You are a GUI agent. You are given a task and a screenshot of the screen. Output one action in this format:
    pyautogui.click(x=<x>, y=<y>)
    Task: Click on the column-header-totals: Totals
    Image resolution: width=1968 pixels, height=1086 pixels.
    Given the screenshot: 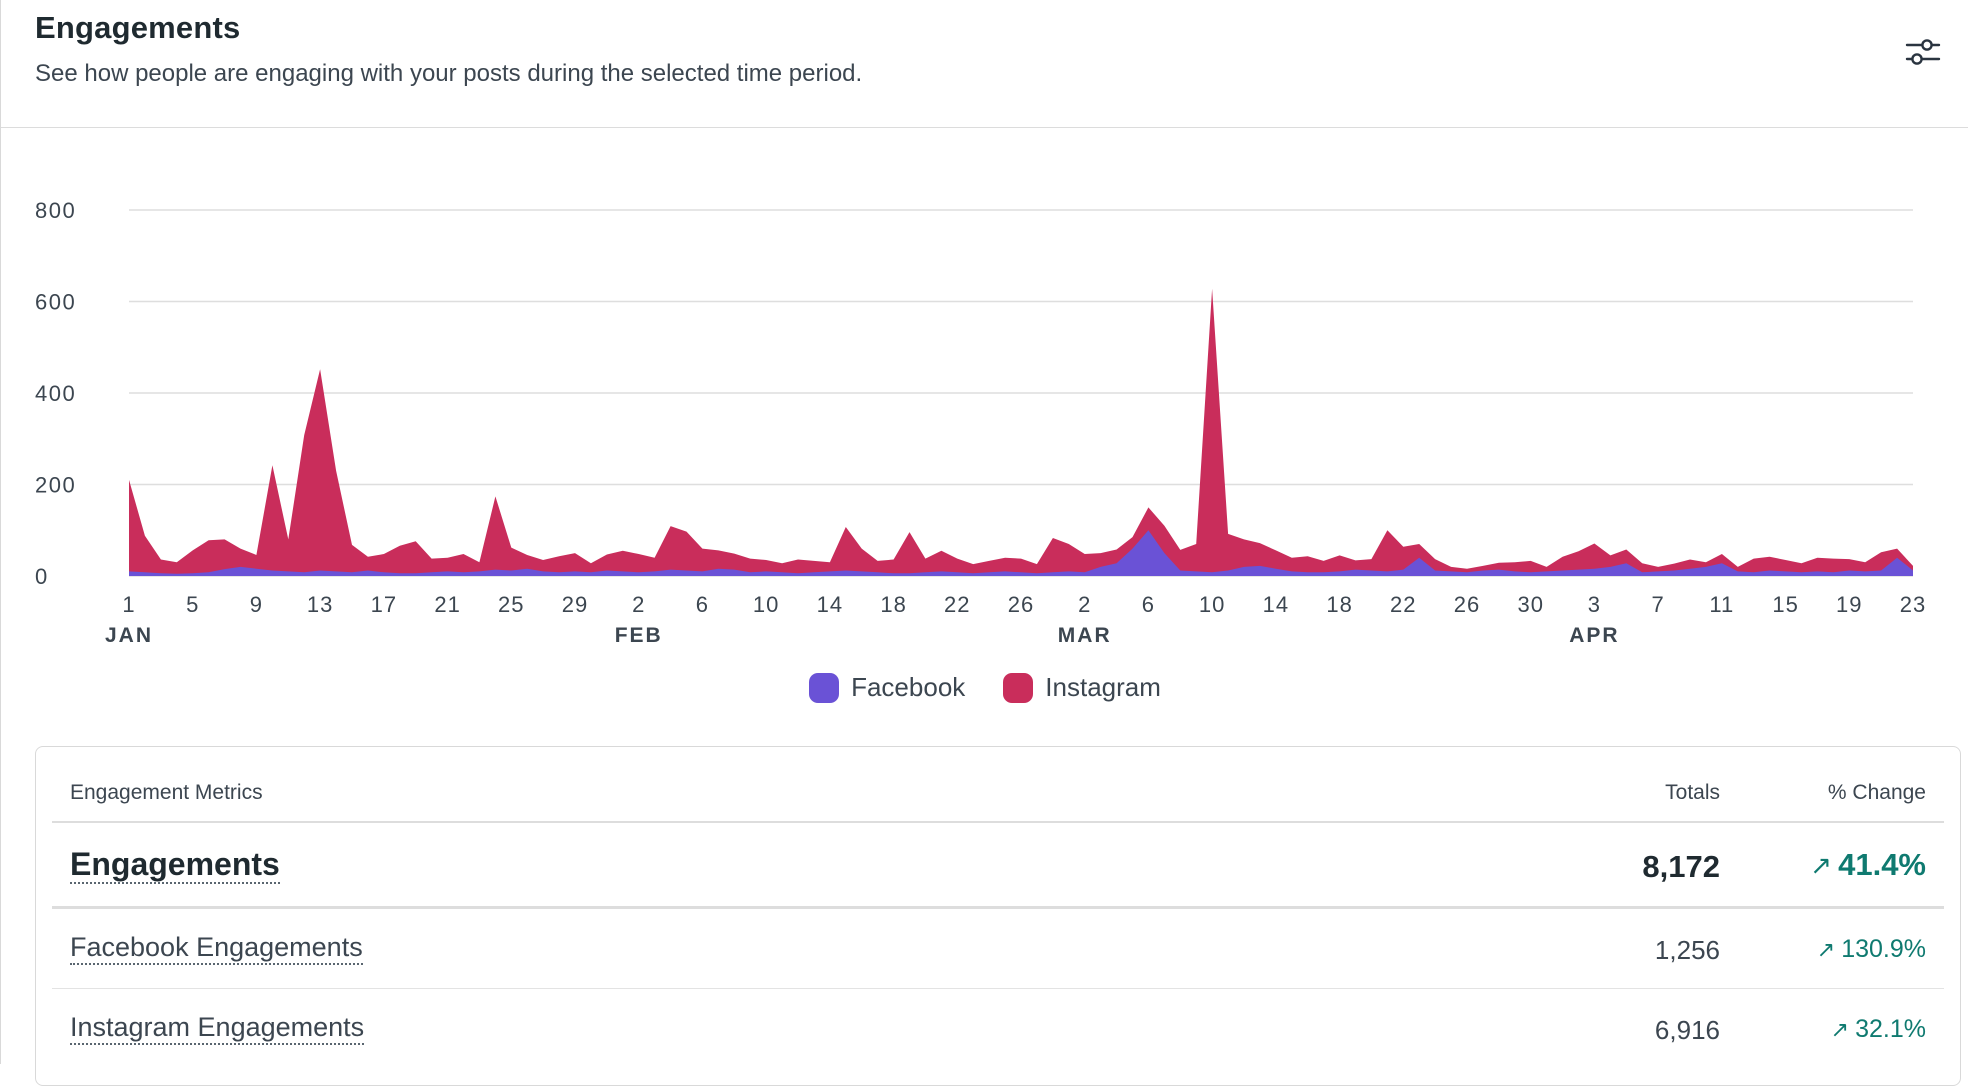 What is the action you would take?
    pyautogui.click(x=1692, y=792)
    